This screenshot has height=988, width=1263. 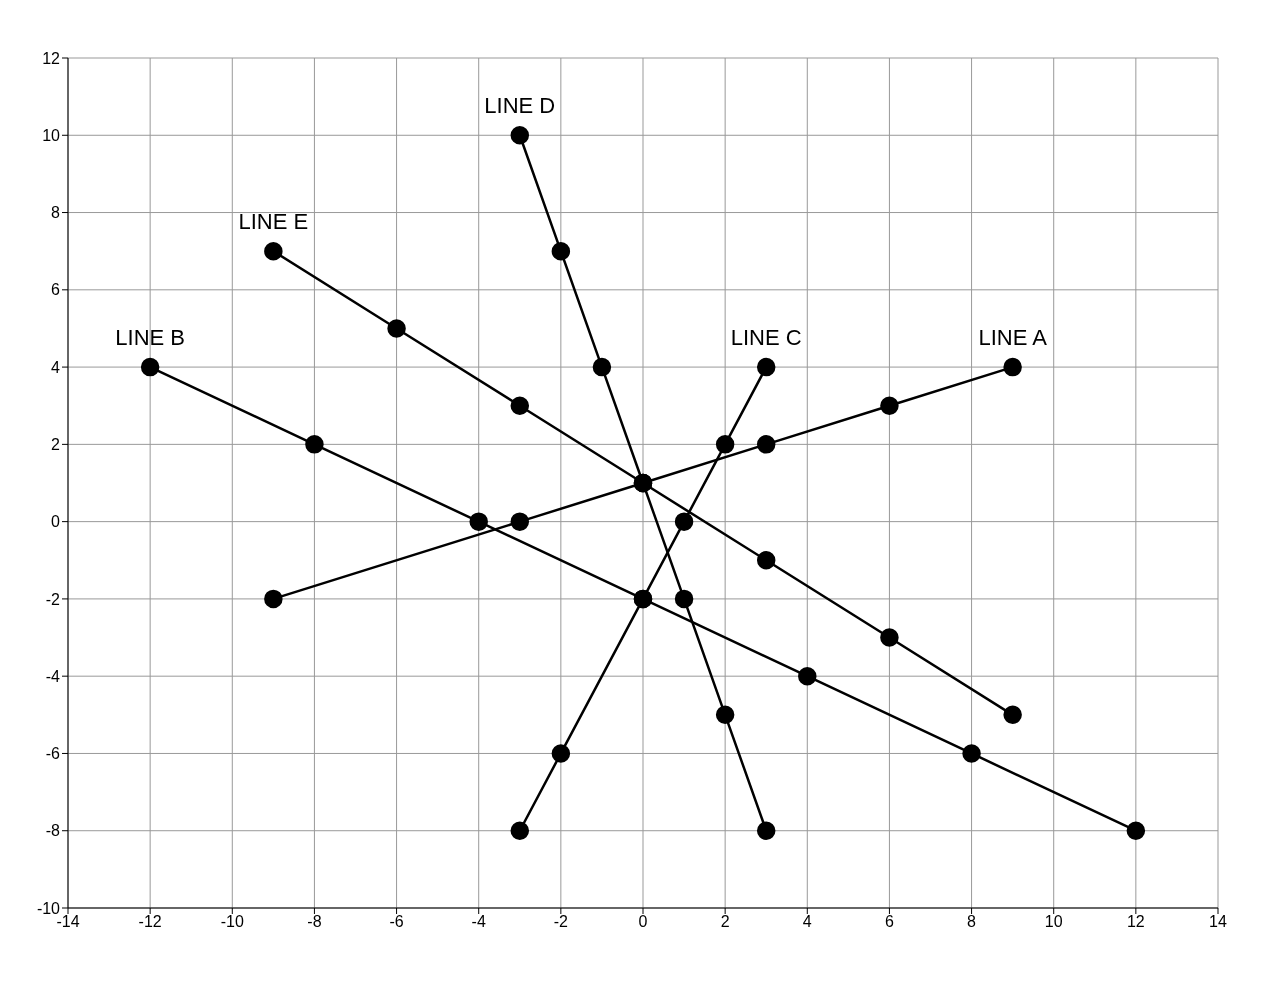 I want to click on x-tick-label: 10, so click(x=1053, y=922).